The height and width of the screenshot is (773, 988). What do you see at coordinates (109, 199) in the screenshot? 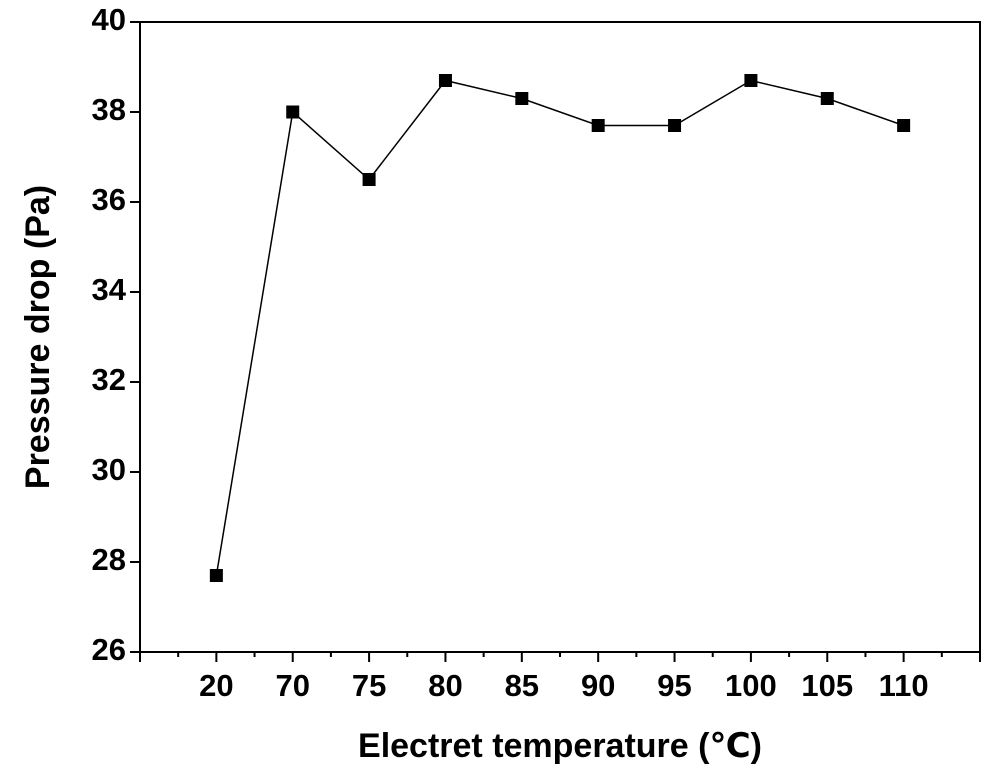
I see `y-tick-label: 36` at bounding box center [109, 199].